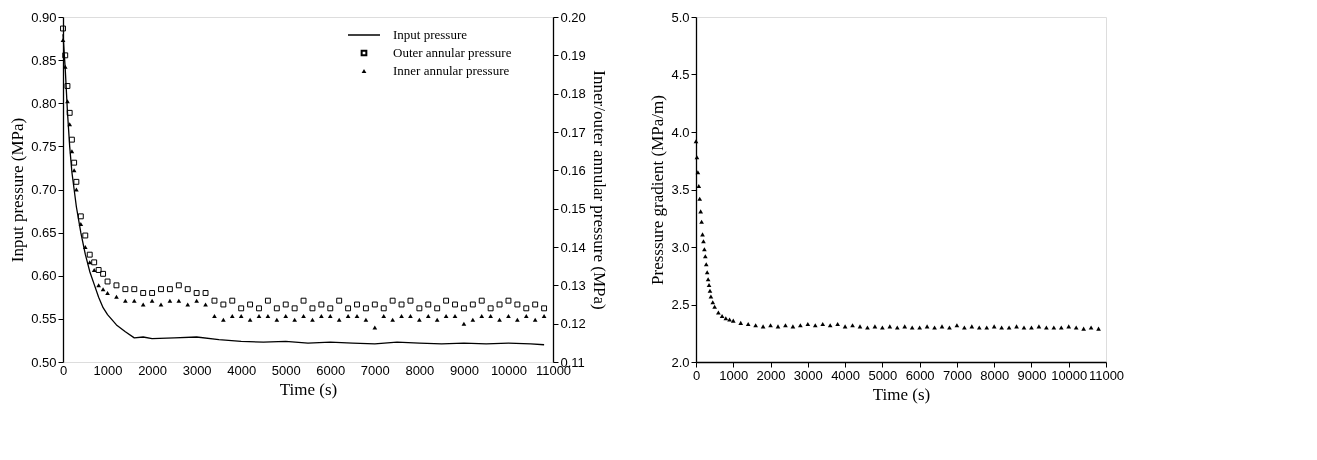 This screenshot has height=460, width=1317. I want to click on legend-label: Input pressure, so click(430, 34).